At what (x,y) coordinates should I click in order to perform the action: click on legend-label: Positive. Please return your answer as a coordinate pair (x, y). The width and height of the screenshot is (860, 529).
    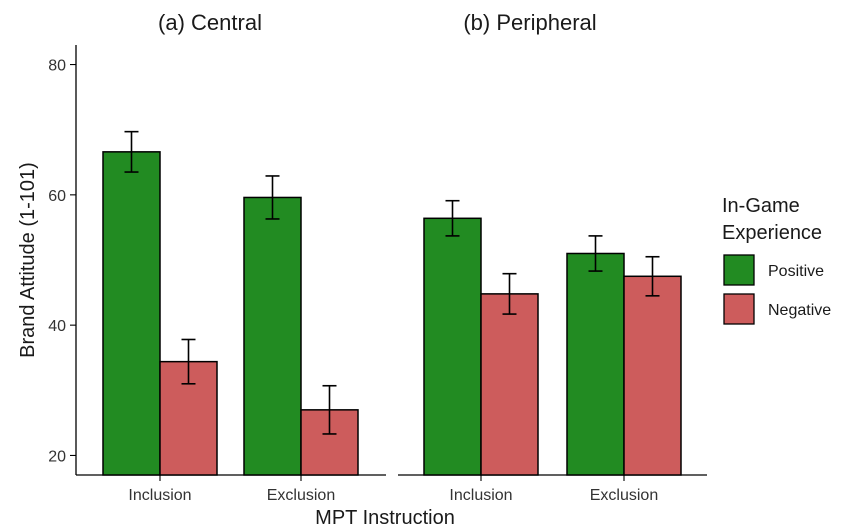
    Looking at the image, I should click on (796, 271).